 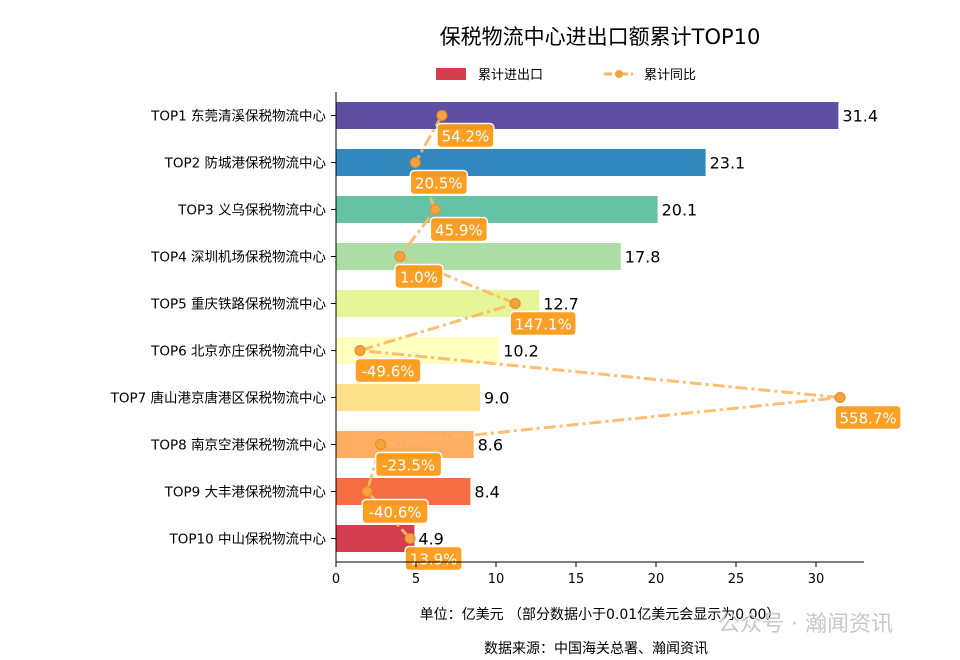 What do you see at coordinates (680, 210) in the screenshot?
I see `bar-value-label: 20.1` at bounding box center [680, 210].